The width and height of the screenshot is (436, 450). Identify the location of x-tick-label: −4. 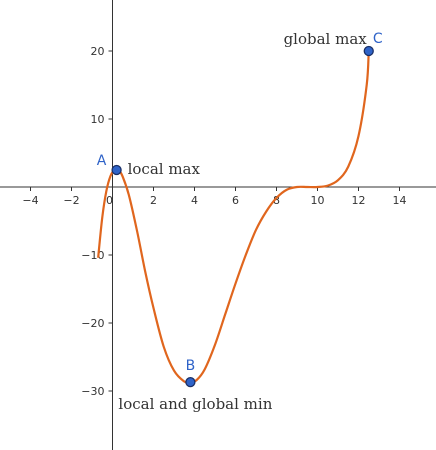
(30, 200).